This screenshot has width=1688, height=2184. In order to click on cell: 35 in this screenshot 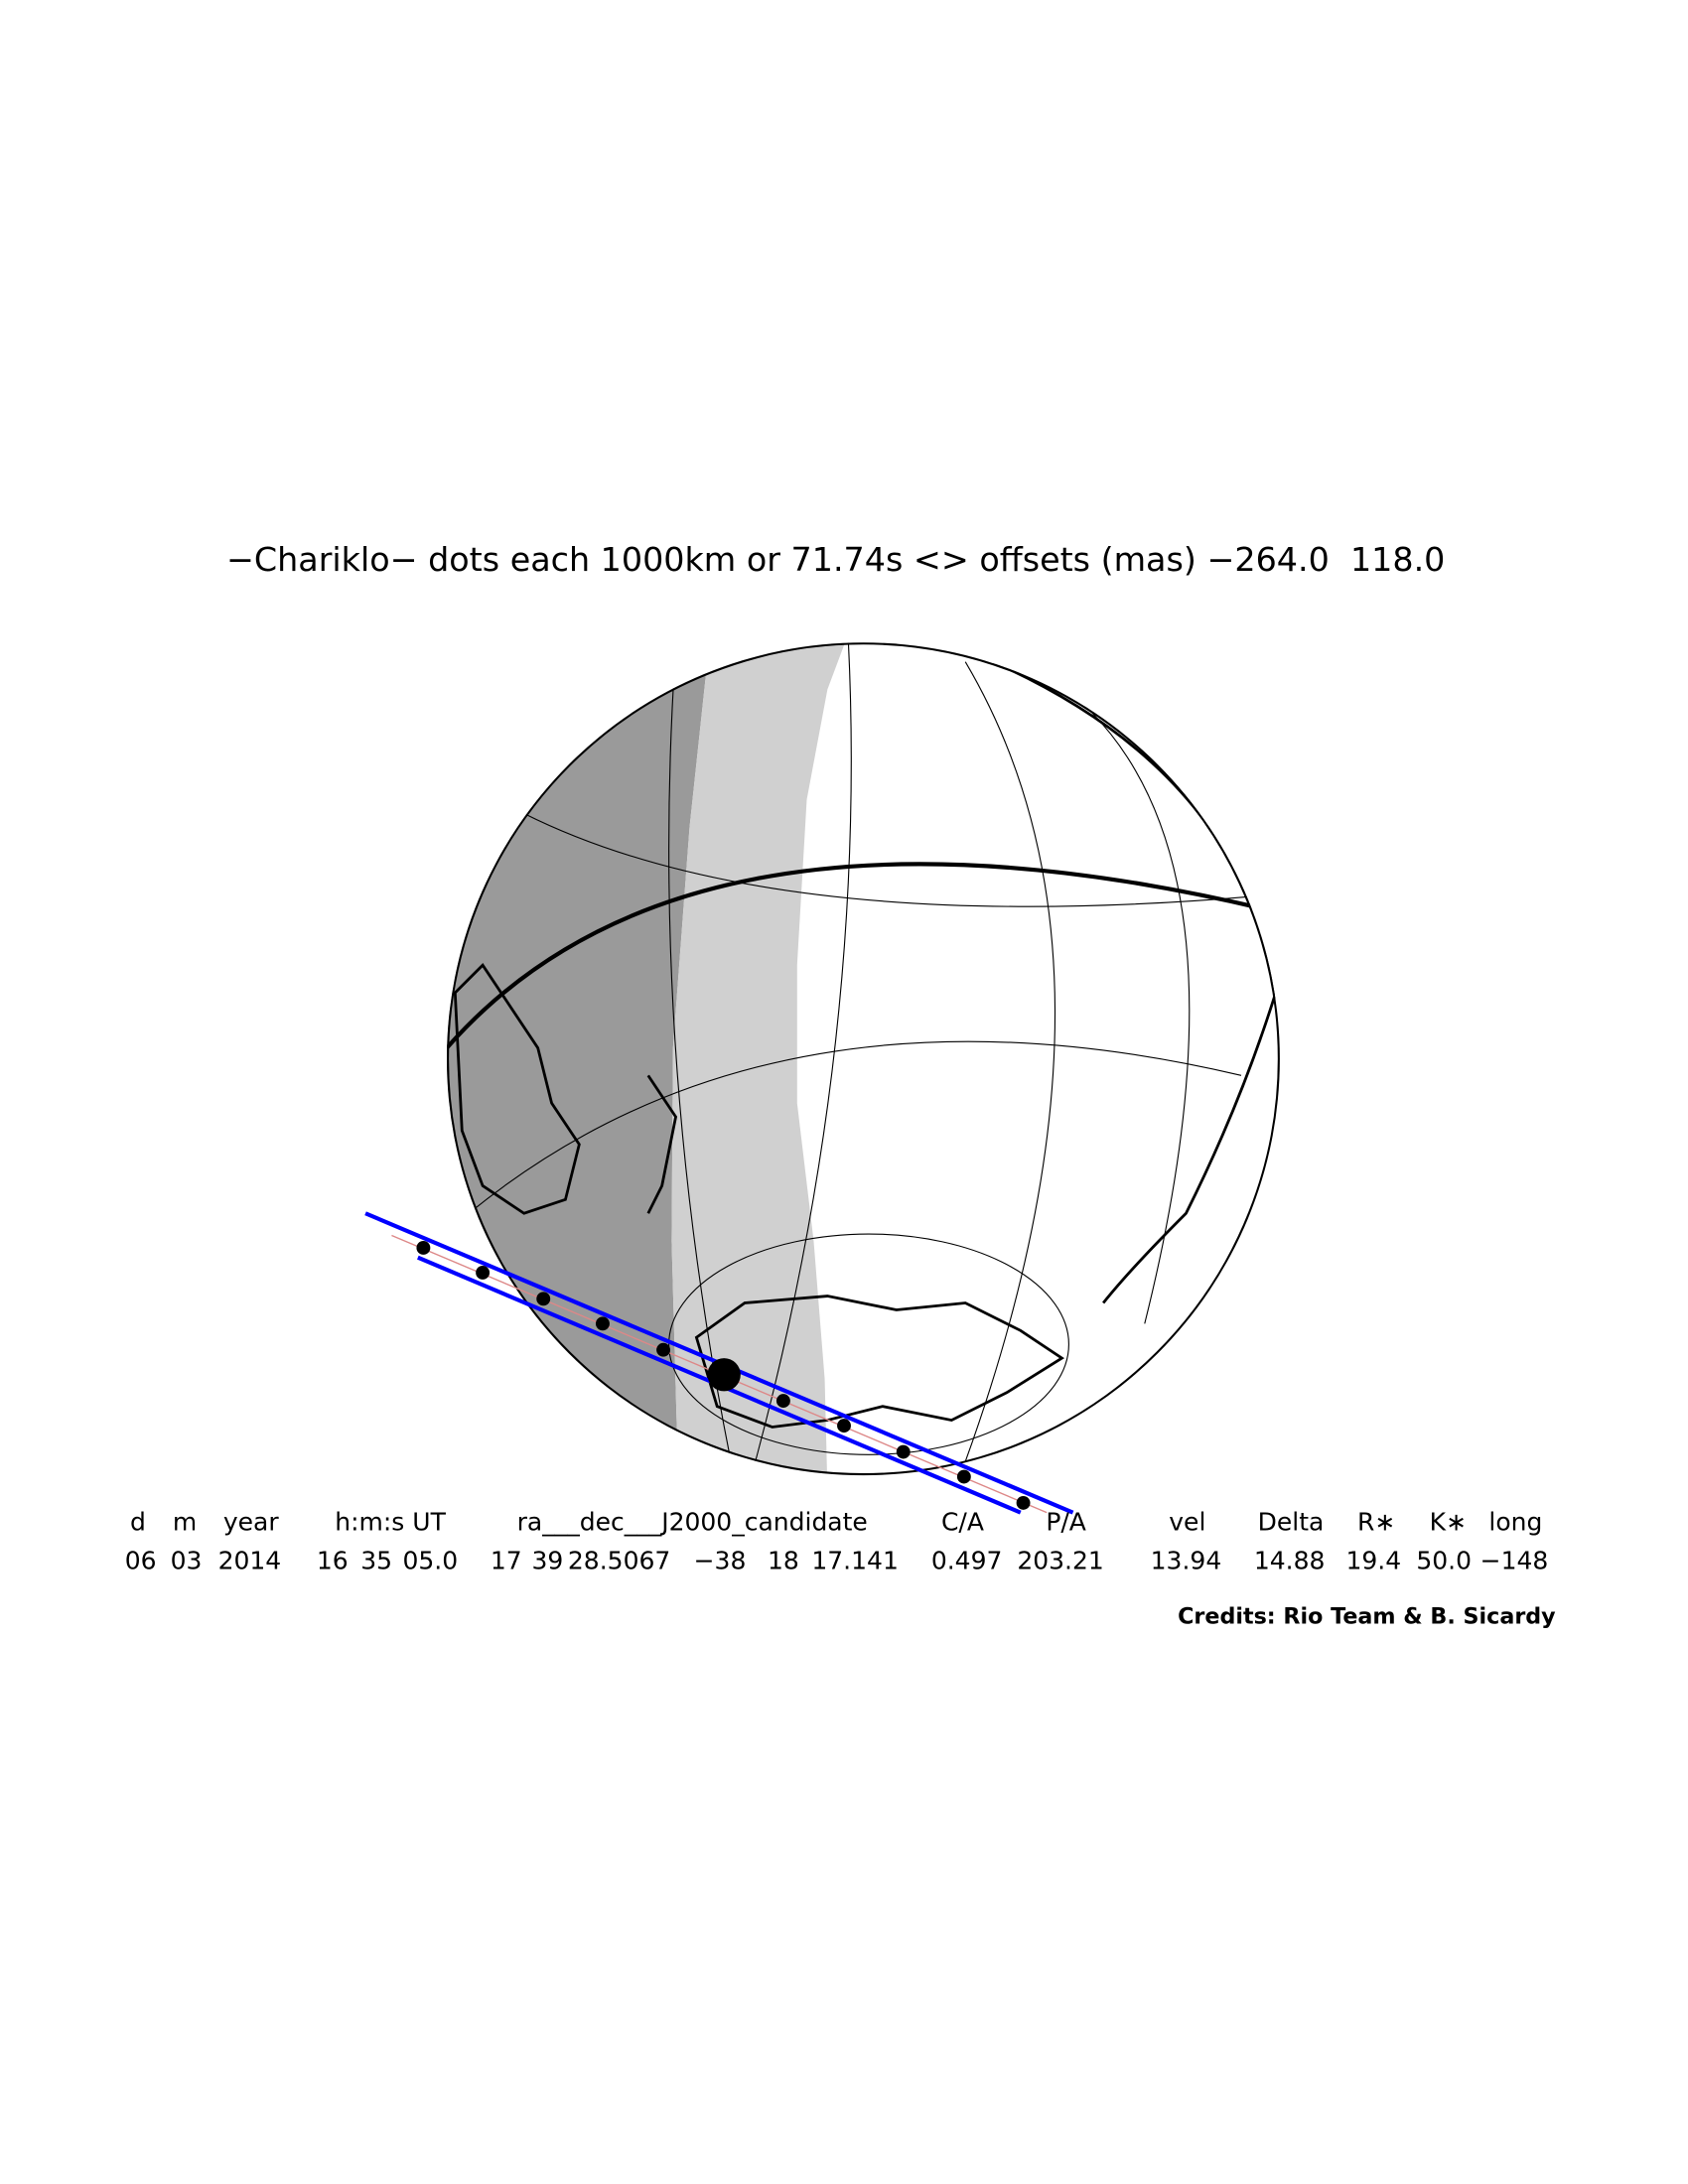, I will do `click(376, 1561)`.